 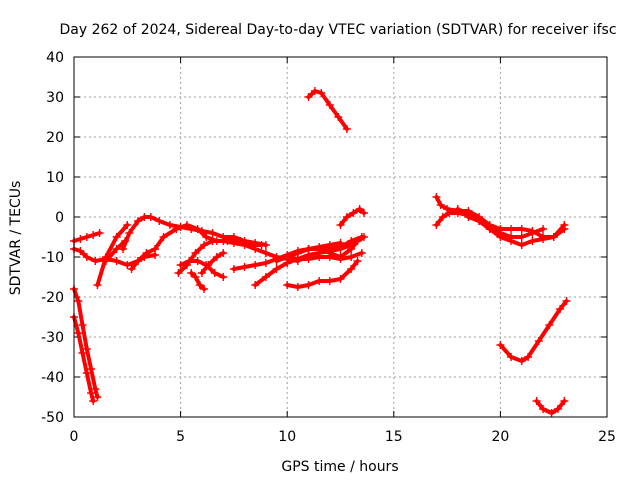 I want to click on y-tick-label: 30, so click(x=55, y=98).